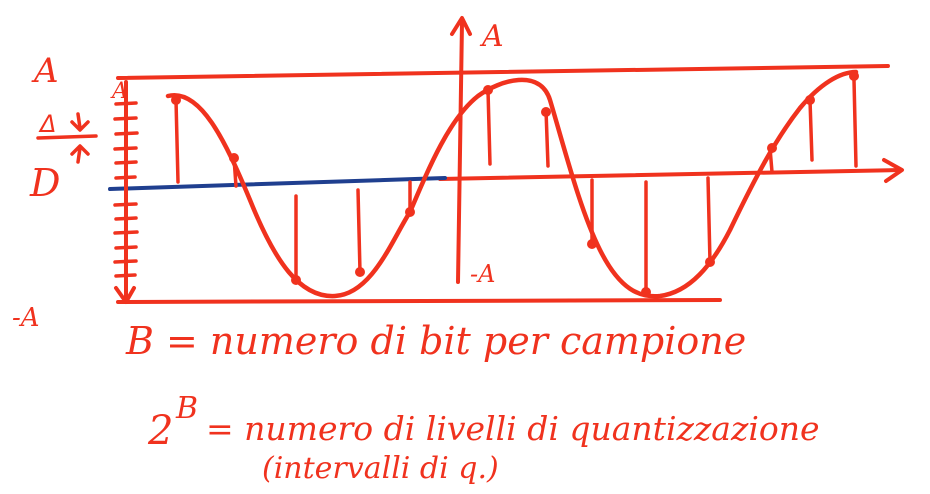 The height and width of the screenshot is (494, 930). I want to click on note-power-base: 2, so click(160, 431).